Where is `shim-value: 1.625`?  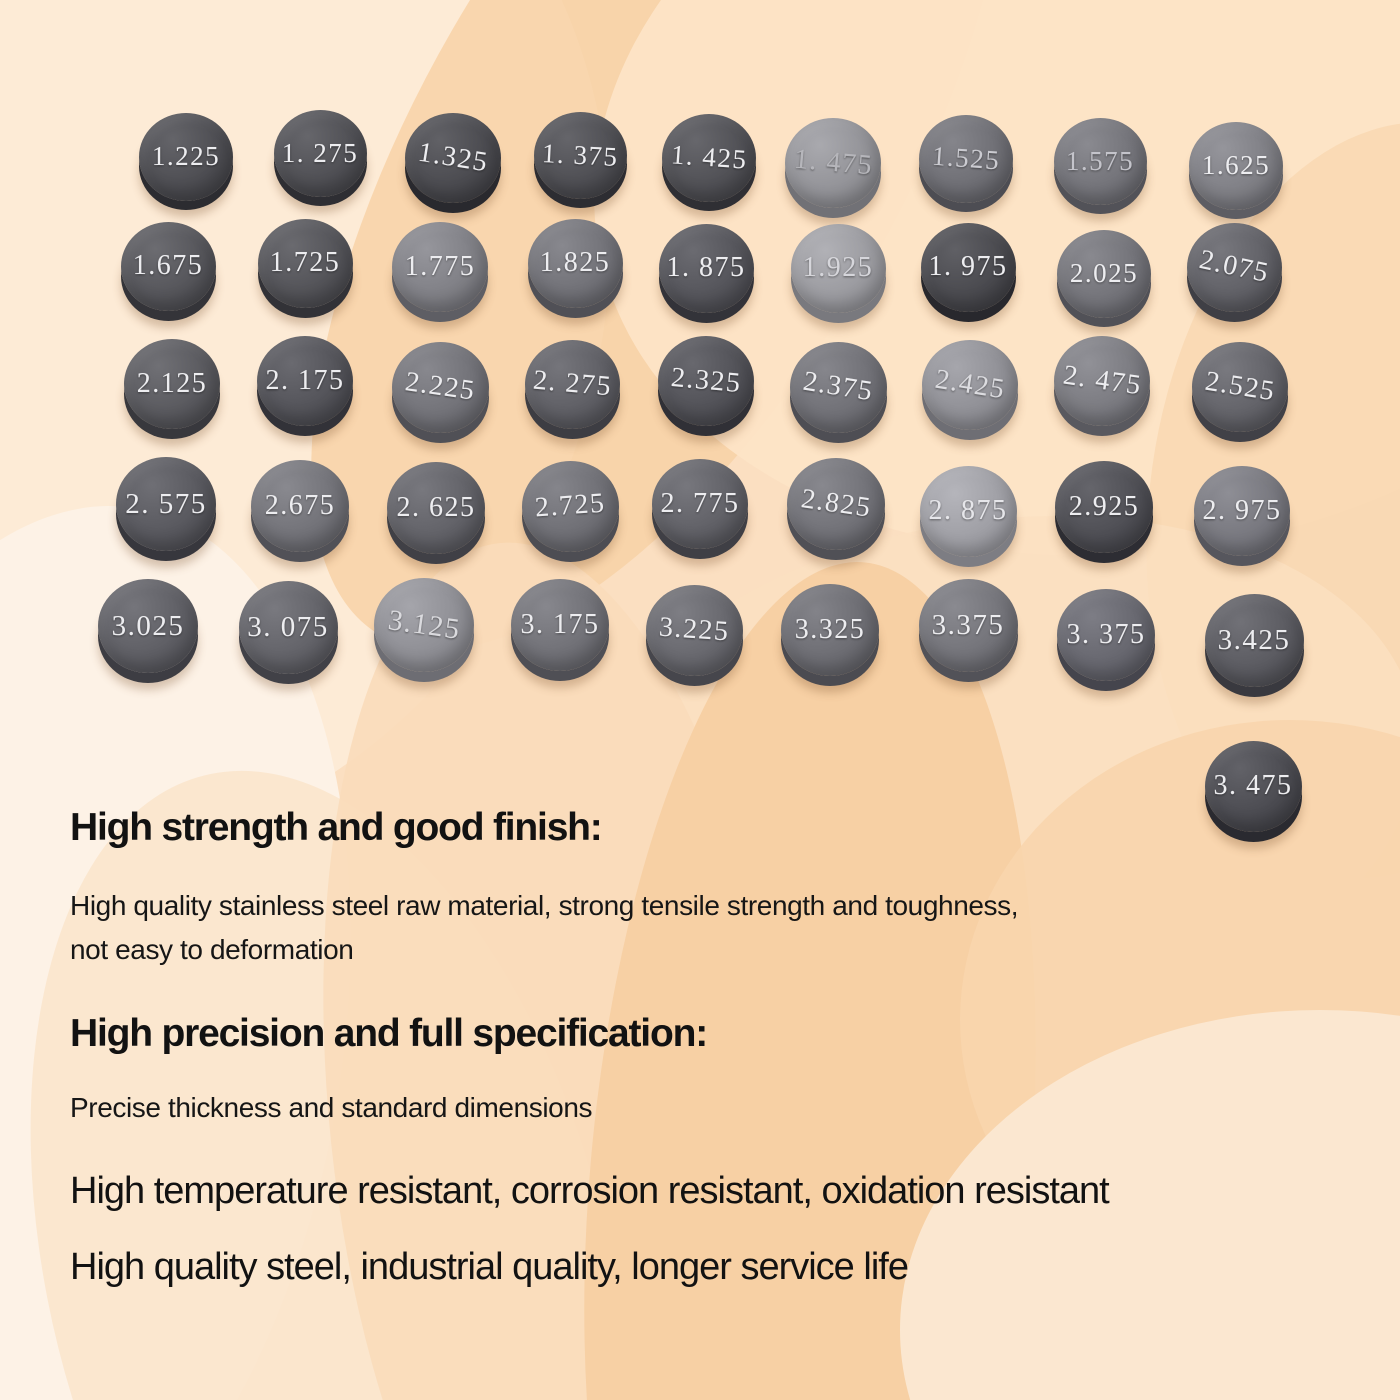
shim-value: 1.625 is located at coordinates (1236, 165).